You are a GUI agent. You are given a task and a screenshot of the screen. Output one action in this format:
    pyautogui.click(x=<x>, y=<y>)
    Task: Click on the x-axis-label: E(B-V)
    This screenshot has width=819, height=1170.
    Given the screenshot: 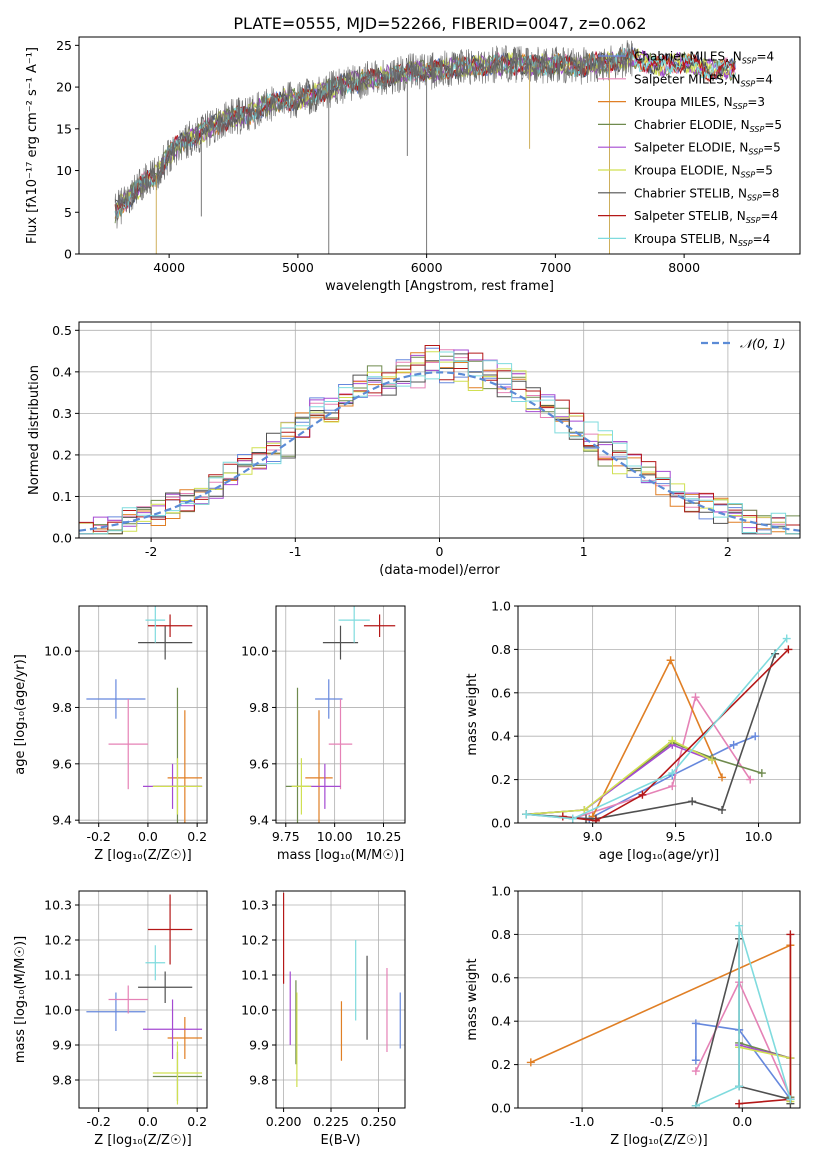 What is the action you would take?
    pyautogui.click(x=340, y=1140)
    